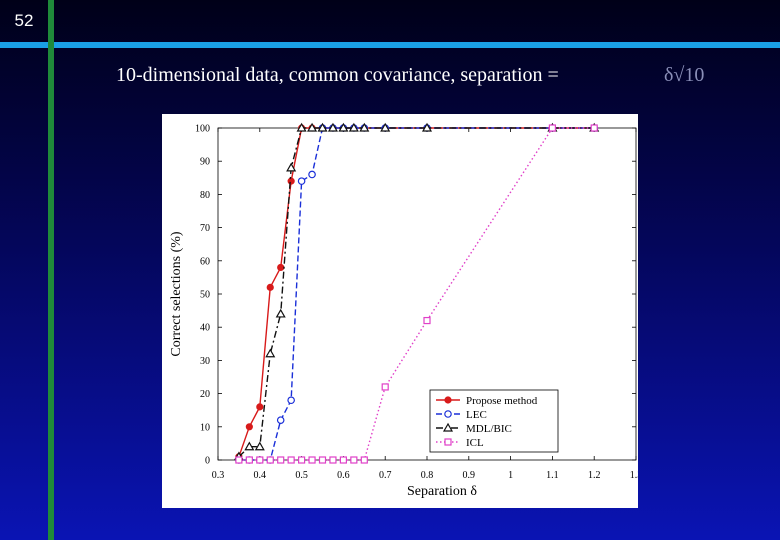  Describe the element at coordinates (502, 401) in the screenshot. I see `legend-entry: Propose method` at that location.